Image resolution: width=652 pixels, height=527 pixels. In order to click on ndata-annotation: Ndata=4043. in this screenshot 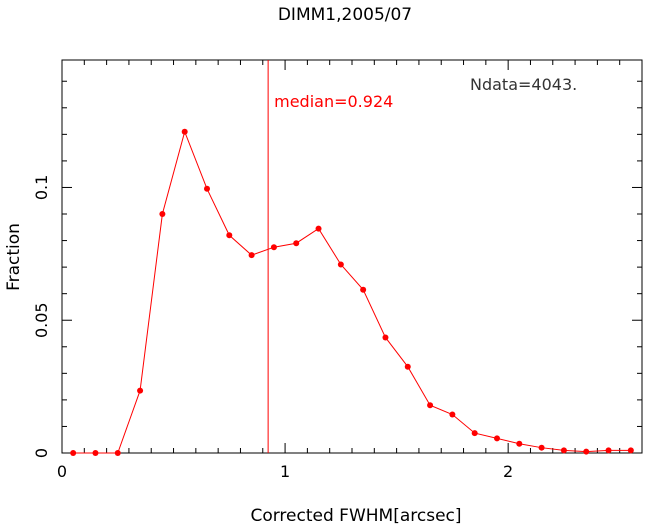, I will do `click(523, 84)`.